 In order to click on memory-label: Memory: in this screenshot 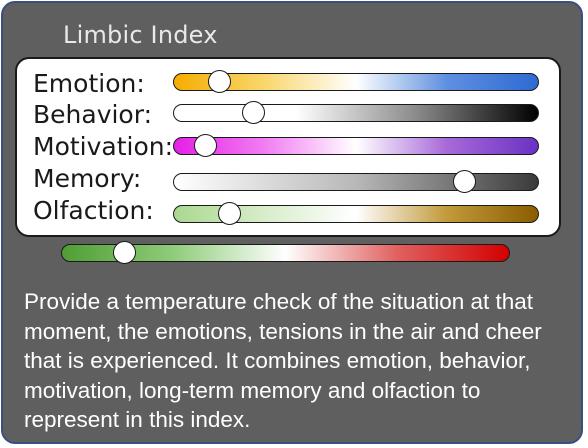, I will do `click(87, 178)`.